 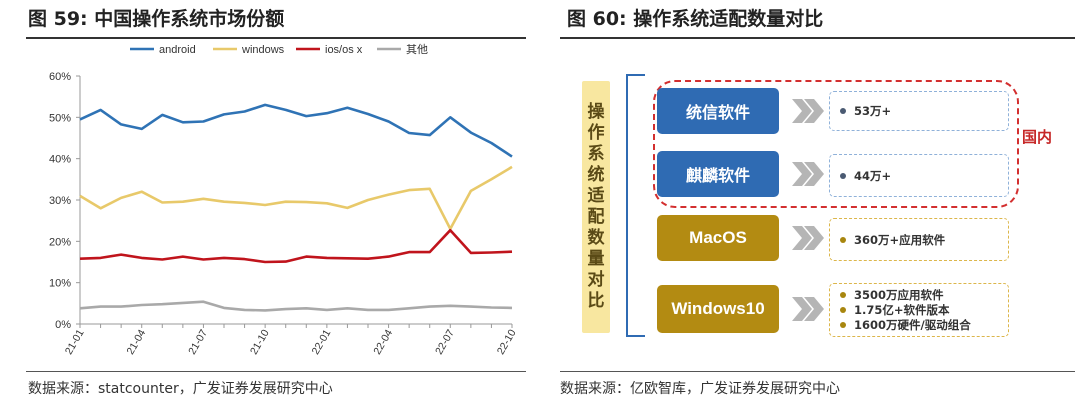 What do you see at coordinates (296, 130) in the screenshot?
I see `series-line-android` at bounding box center [296, 130].